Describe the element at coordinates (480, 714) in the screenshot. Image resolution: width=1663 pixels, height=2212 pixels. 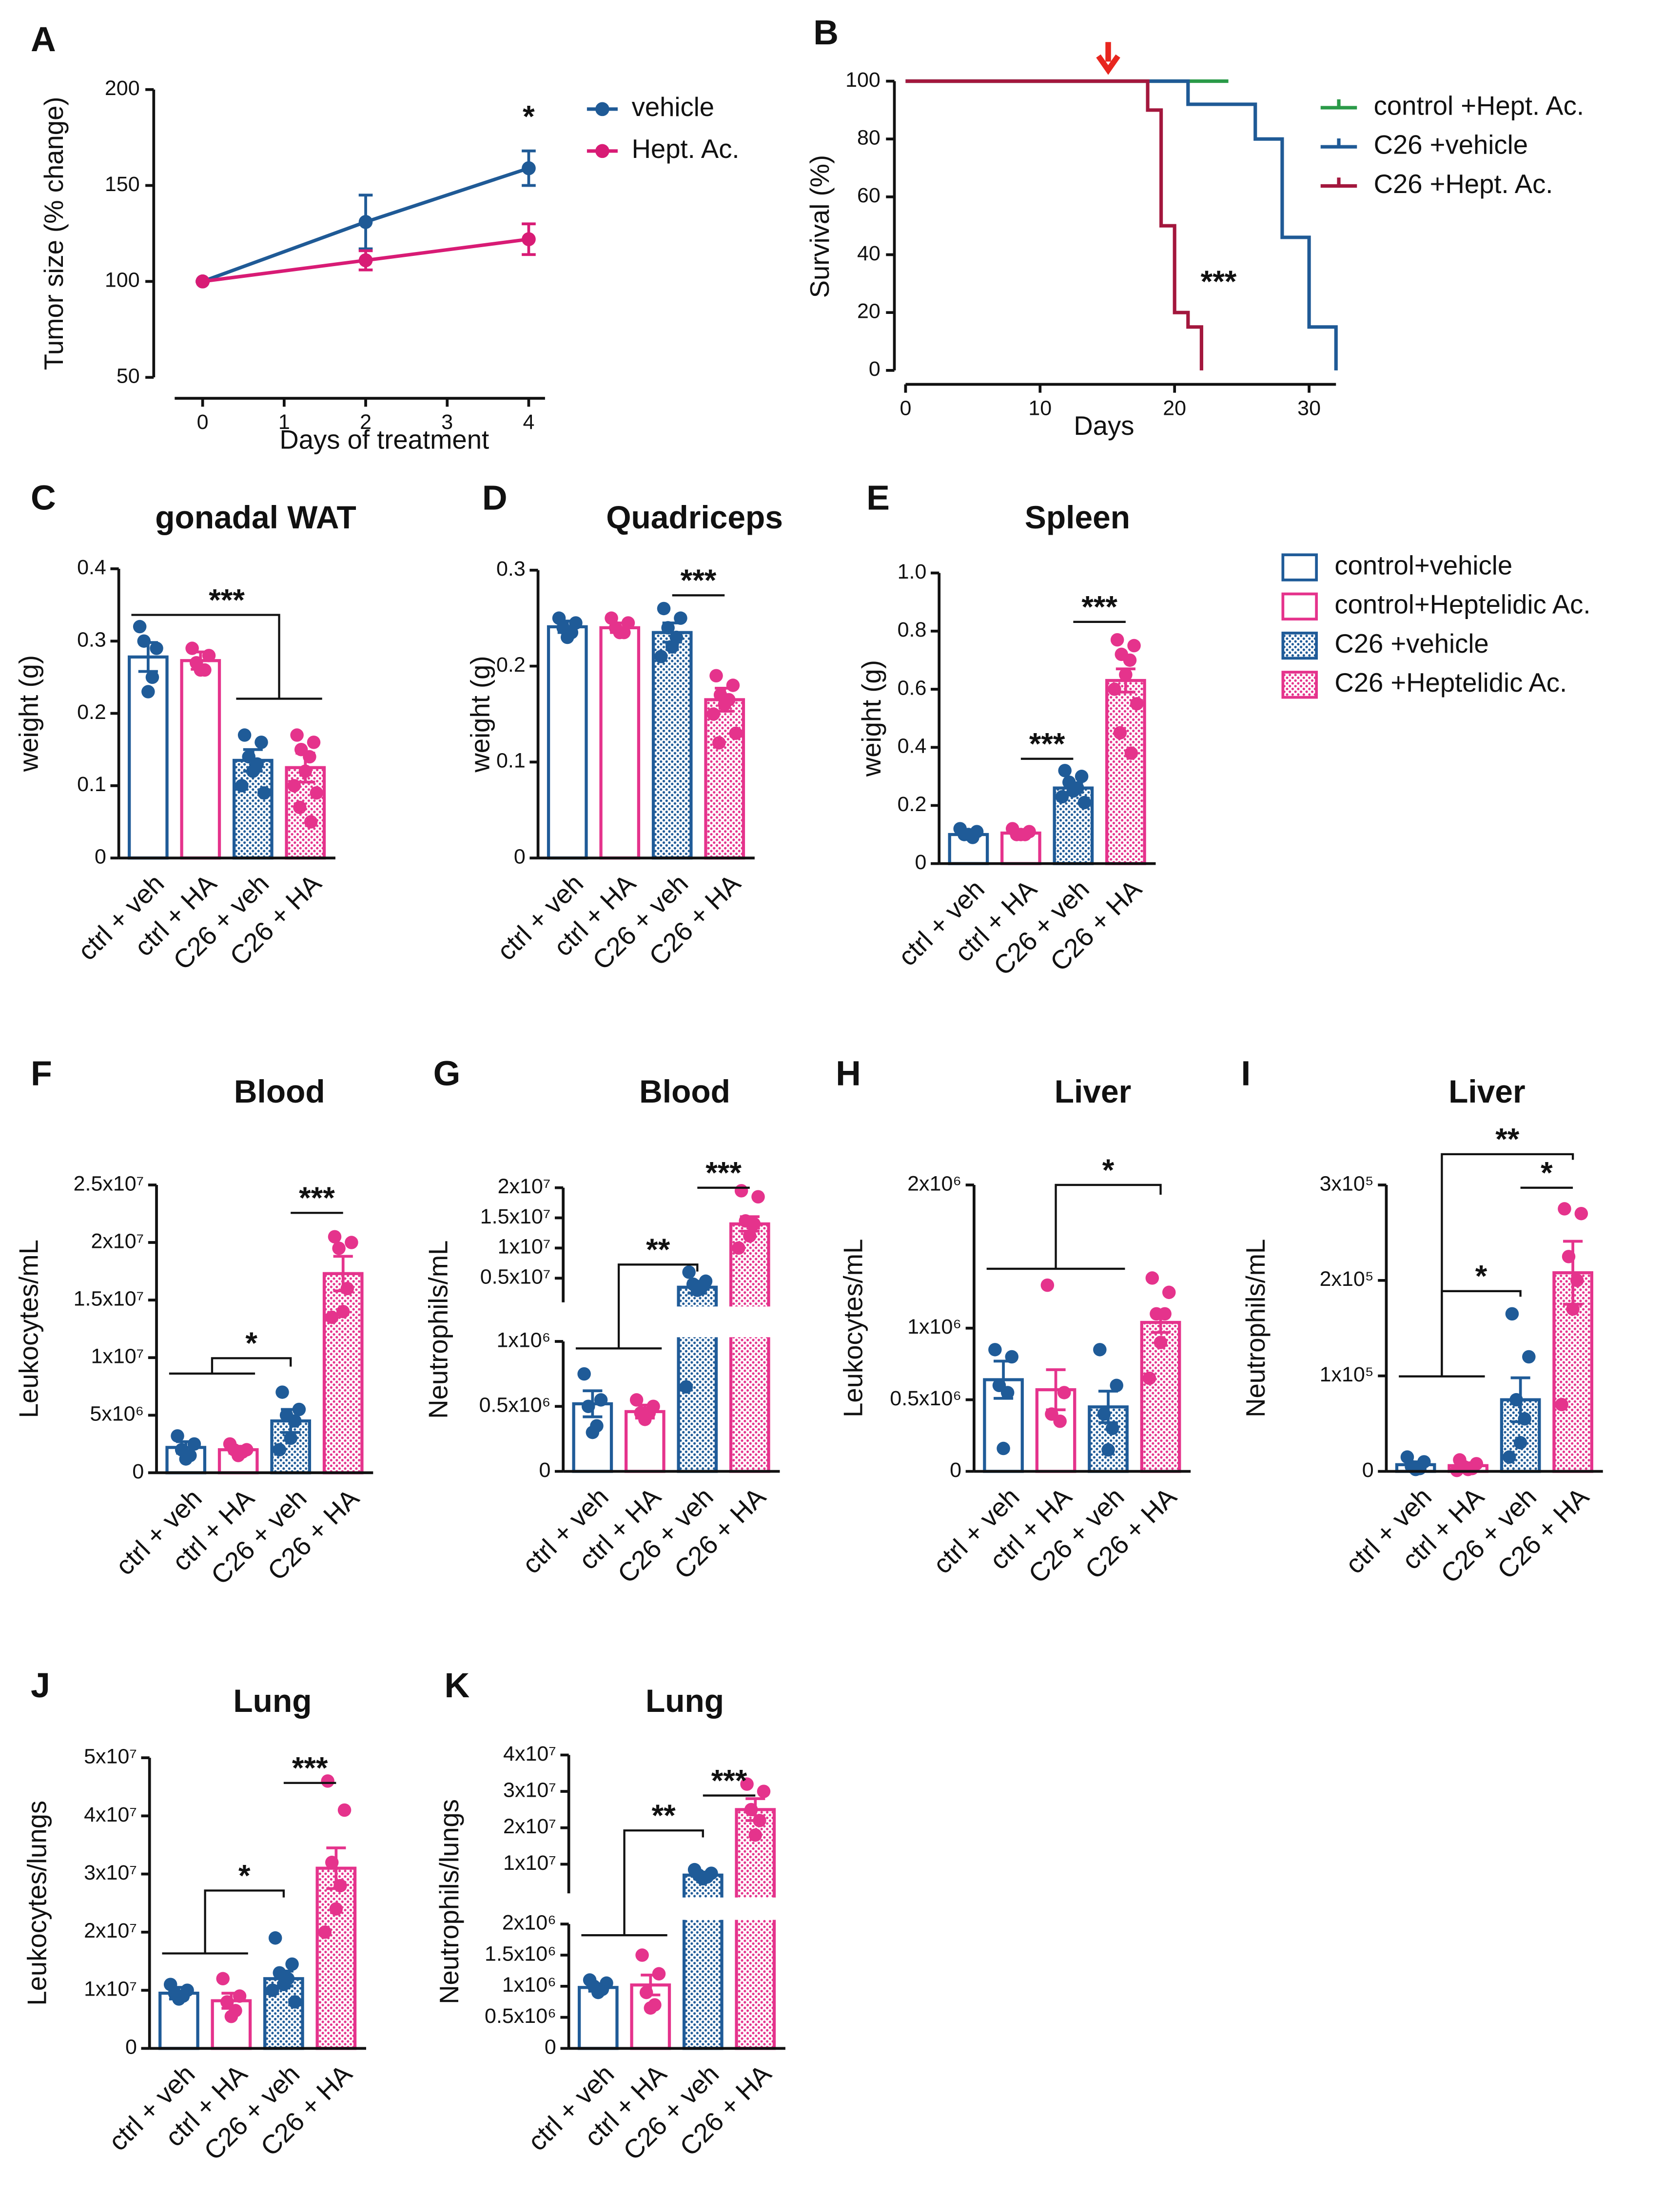
I see `y-axis-label: weight (g)` at that location.